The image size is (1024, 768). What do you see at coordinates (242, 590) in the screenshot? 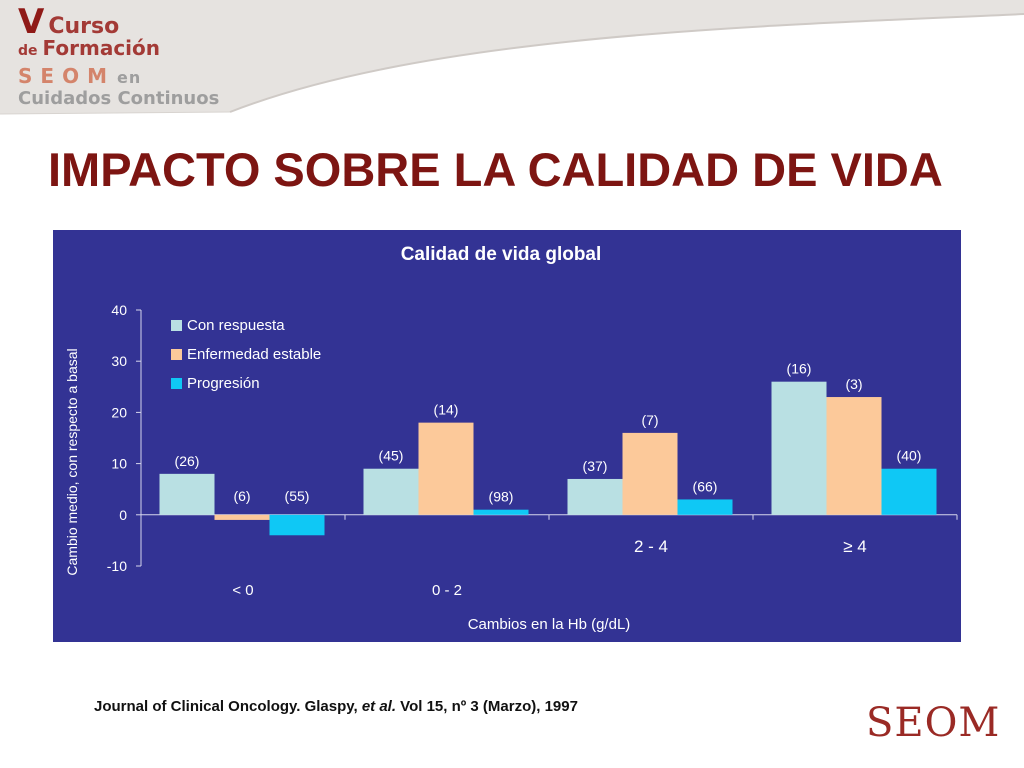
I see `category-label: < 0` at bounding box center [242, 590].